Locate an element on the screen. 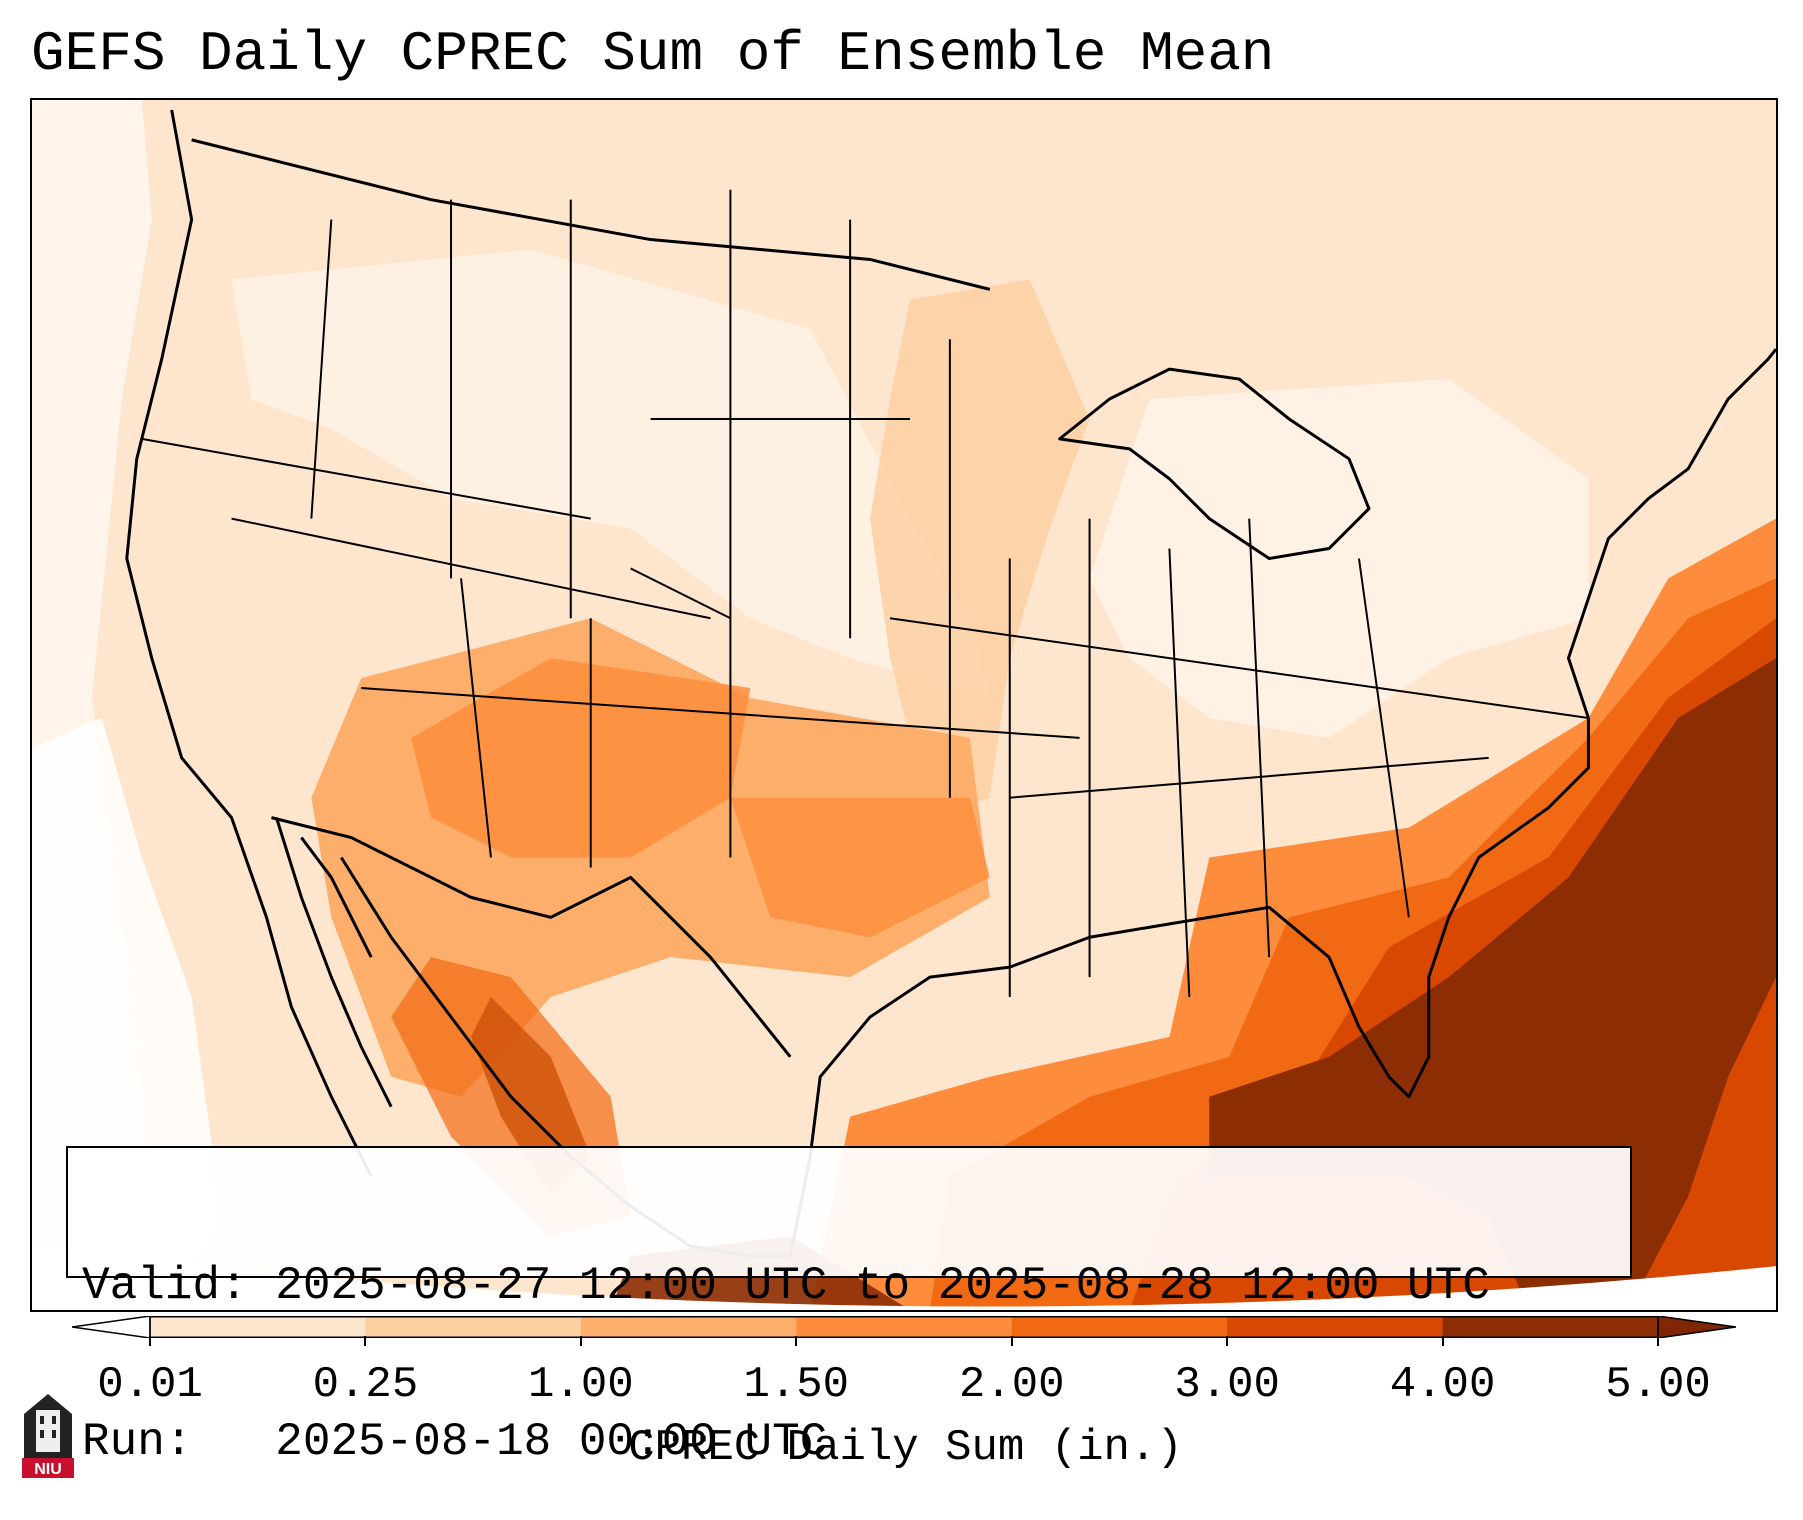 Image resolution: width=1803 pixels, height=1520 pixels. precip-field-orange-rockies is located at coordinates (581, 758).